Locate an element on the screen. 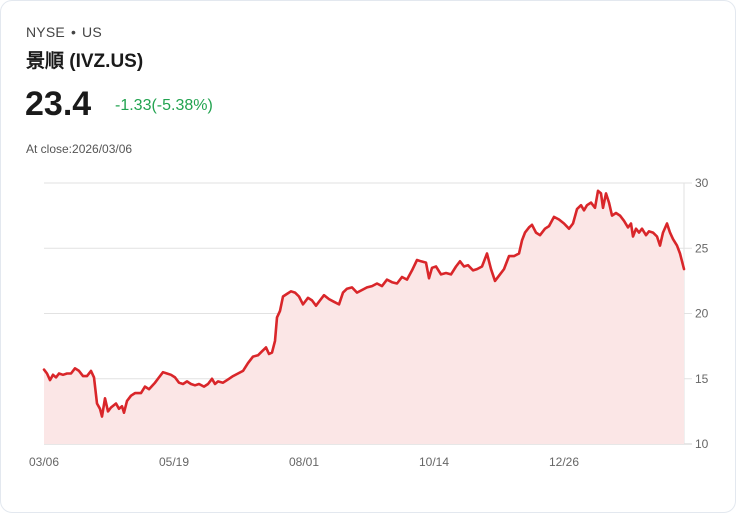 Image resolution: width=736 pixels, height=513 pixels. y-tick-label: 30 is located at coordinates (702, 183).